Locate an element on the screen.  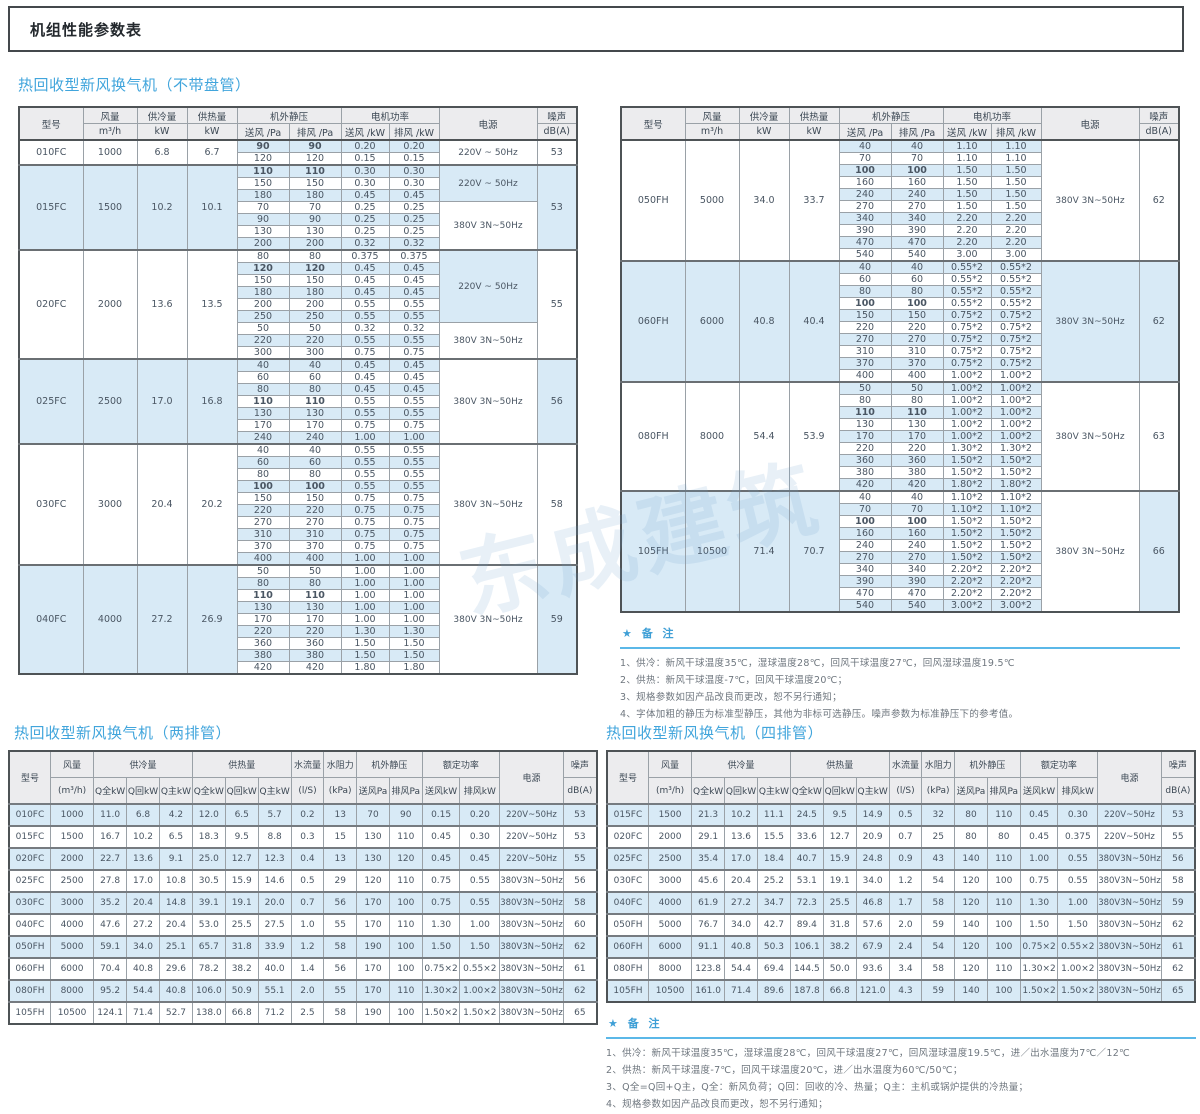
cell-cooling-q1: 34.0 is located at coordinates (741, 925).